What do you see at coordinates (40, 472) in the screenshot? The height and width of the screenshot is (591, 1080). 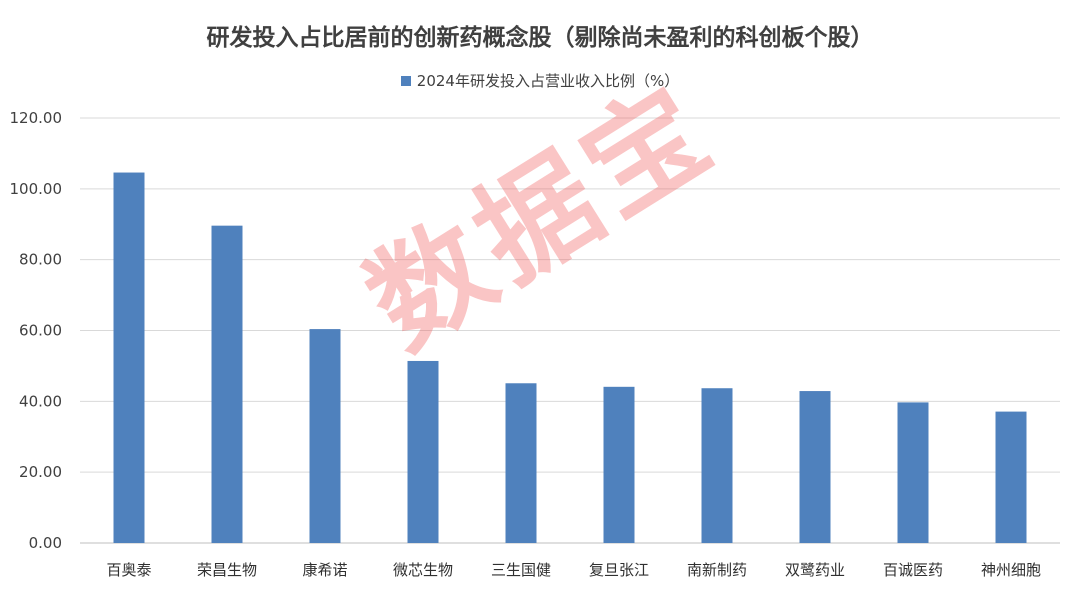 I see `y-tick-label: 20.00` at bounding box center [40, 472].